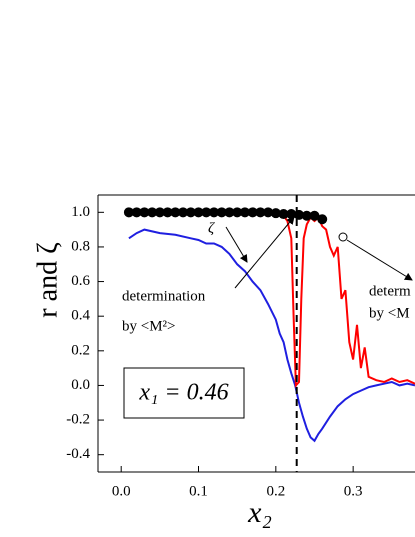  What do you see at coordinates (121, 491) in the screenshot?
I see `x-tick-label: 0.0` at bounding box center [121, 491].